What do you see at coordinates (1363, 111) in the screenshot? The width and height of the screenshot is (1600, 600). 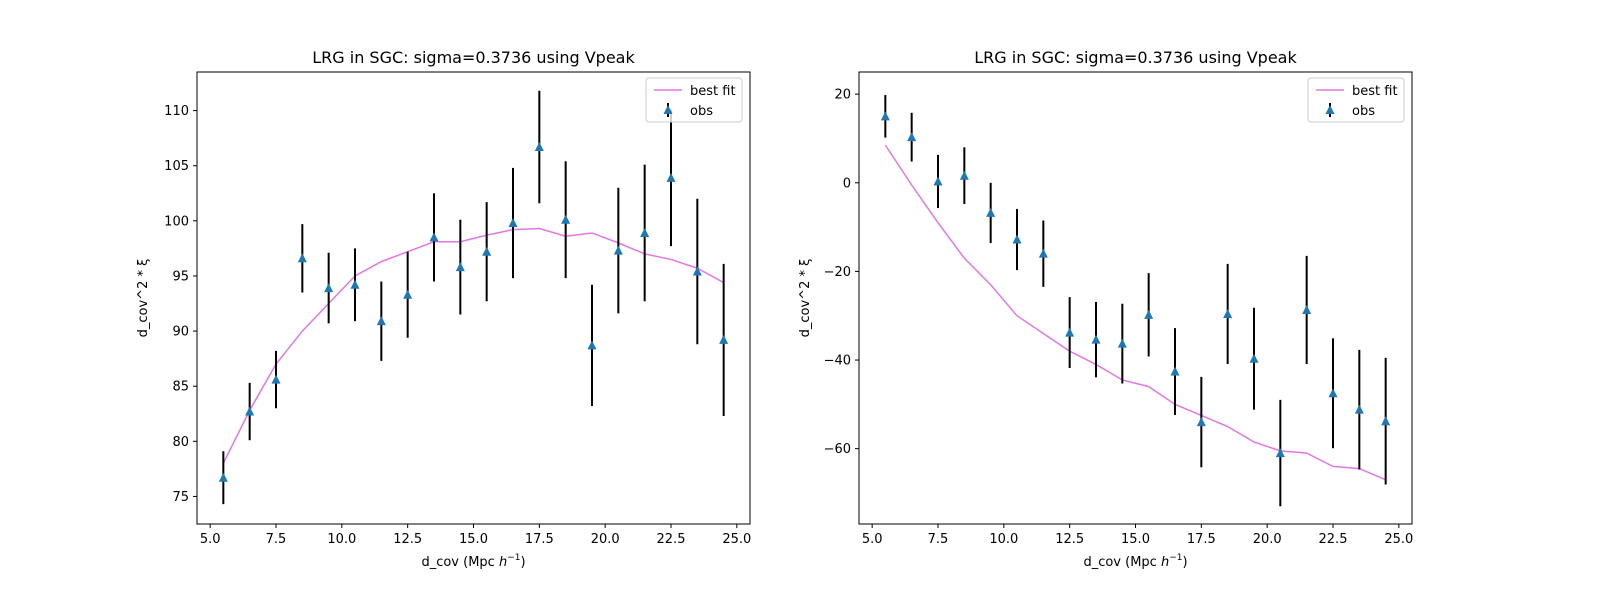 I see `right-legend-label-obs: obs` at bounding box center [1363, 111].